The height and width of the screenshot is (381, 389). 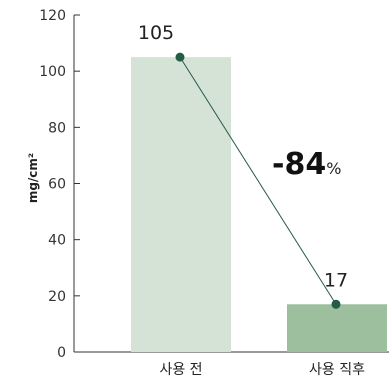 I want to click on y-tick-label: 40, so click(x=57, y=241).